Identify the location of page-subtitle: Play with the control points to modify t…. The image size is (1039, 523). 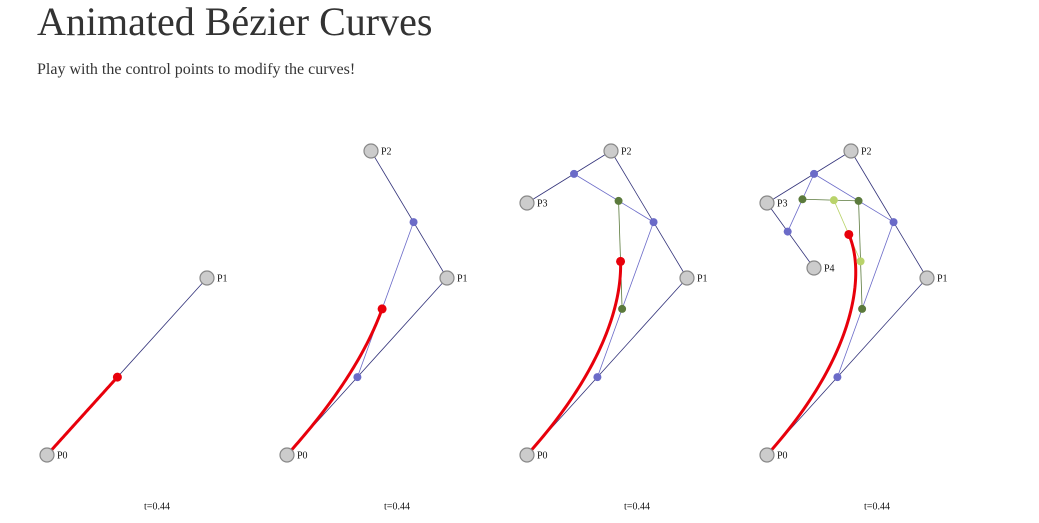
(196, 69).